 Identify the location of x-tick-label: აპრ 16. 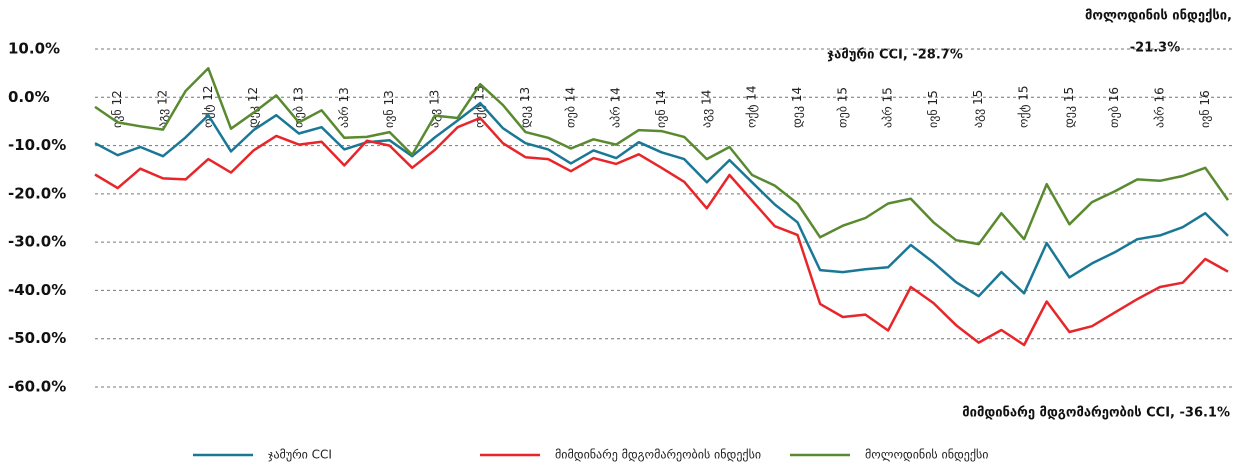
(1160, 107).